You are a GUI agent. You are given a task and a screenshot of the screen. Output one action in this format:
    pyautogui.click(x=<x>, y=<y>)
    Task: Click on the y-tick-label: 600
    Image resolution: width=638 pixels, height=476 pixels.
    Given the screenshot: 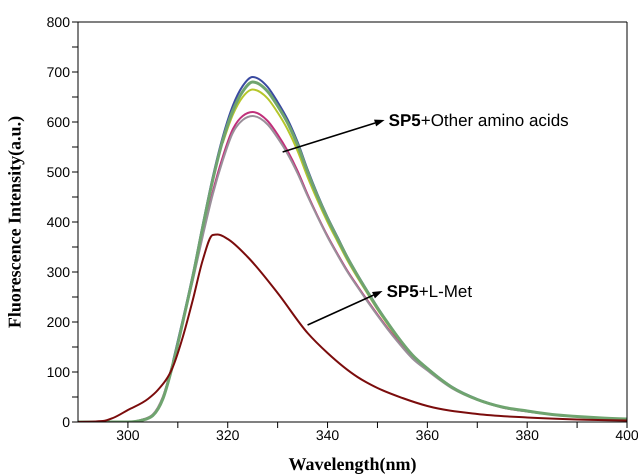 What is the action you would take?
    pyautogui.click(x=58, y=122)
    